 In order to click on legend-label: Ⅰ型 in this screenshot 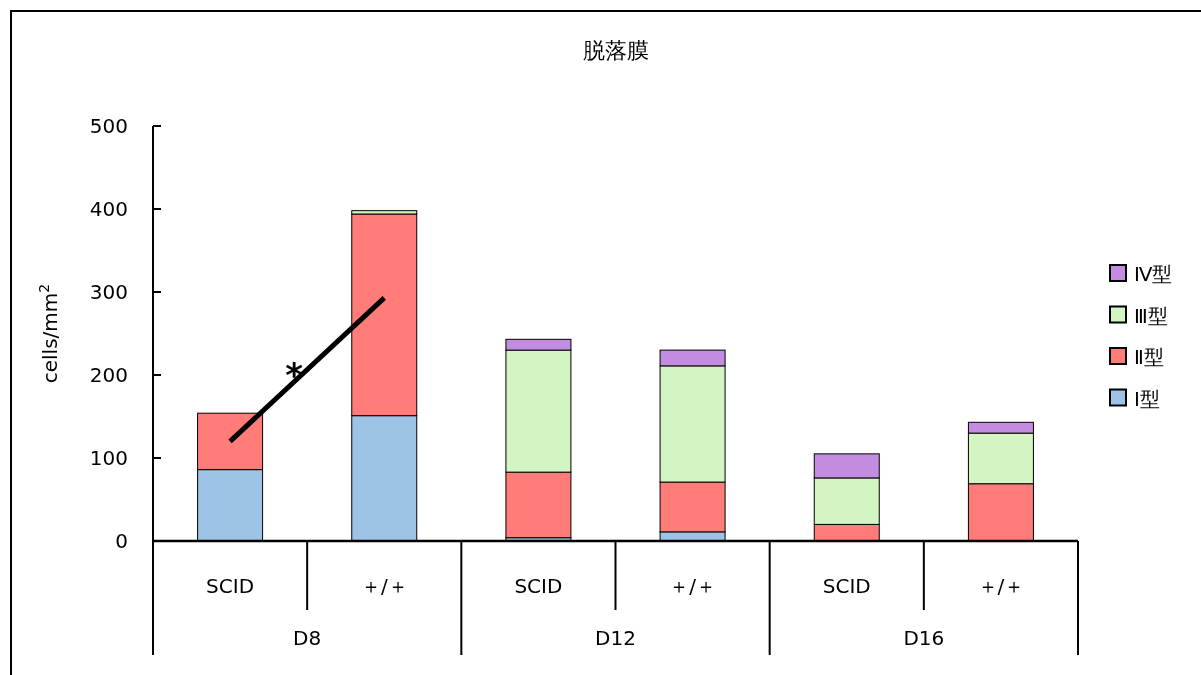, I will do `click(1147, 398)`.